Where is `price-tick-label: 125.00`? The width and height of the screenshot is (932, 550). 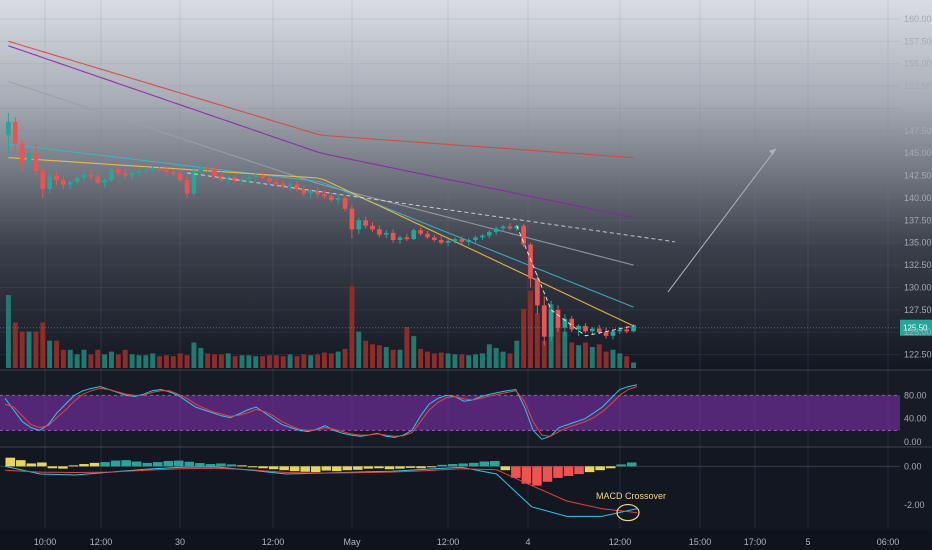
price-tick-label: 125.00 is located at coordinates (918, 332).